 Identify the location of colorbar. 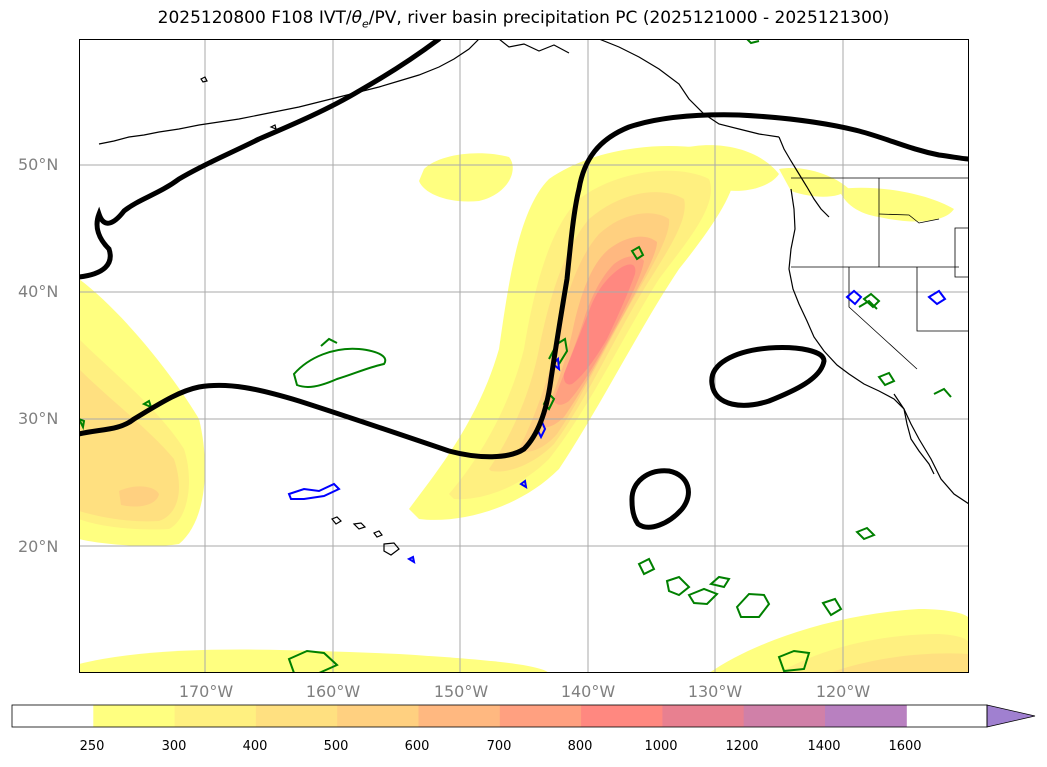
(523, 716).